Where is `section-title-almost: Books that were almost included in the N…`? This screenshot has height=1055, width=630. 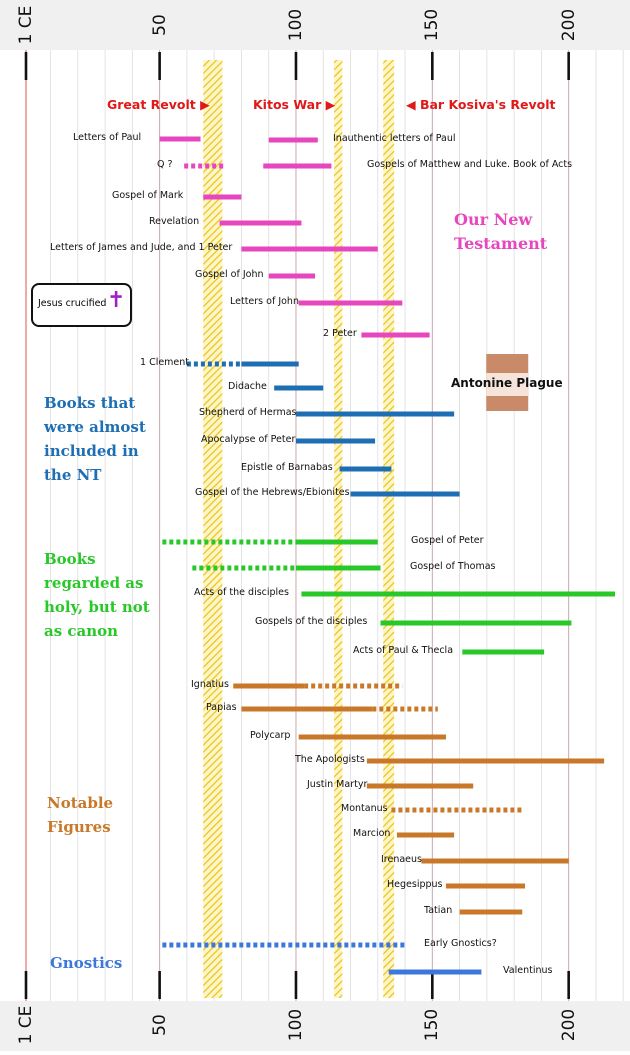
section-title-almost: Books that were almost included in the N… is located at coordinates (95, 439).